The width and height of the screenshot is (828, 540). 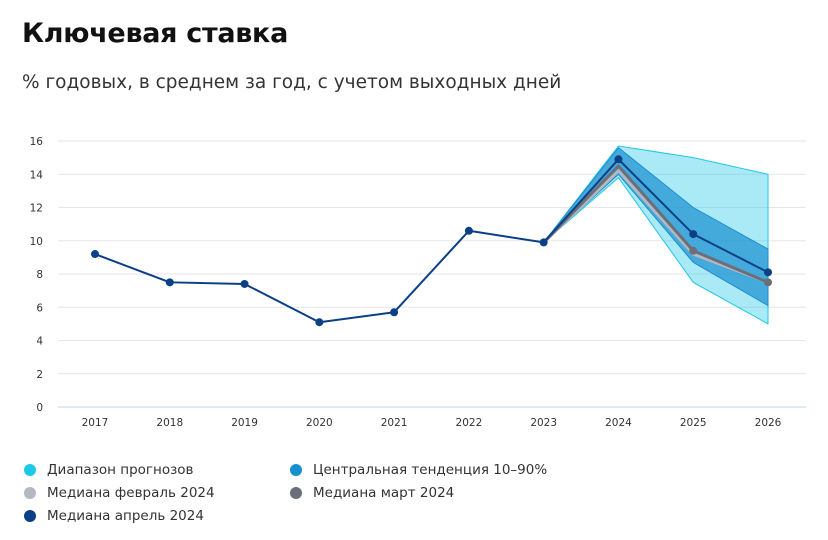 I want to click on y-tick-label: 0, so click(x=39, y=408).